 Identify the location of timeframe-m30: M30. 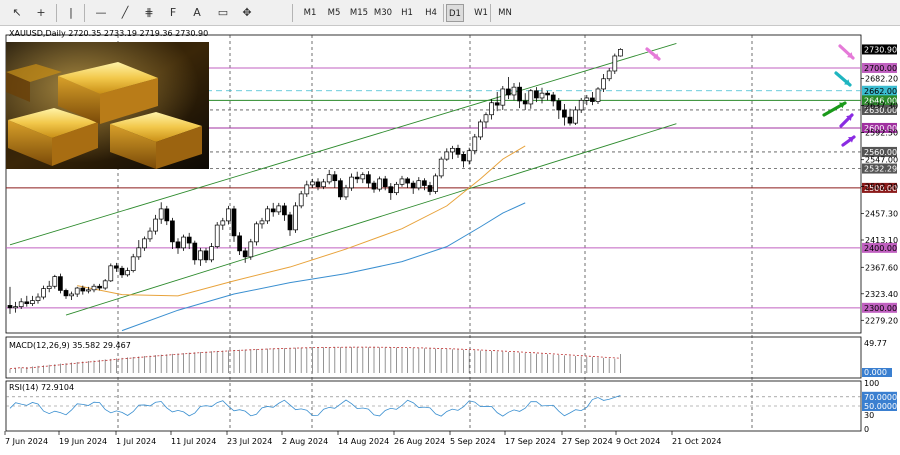
(383, 13).